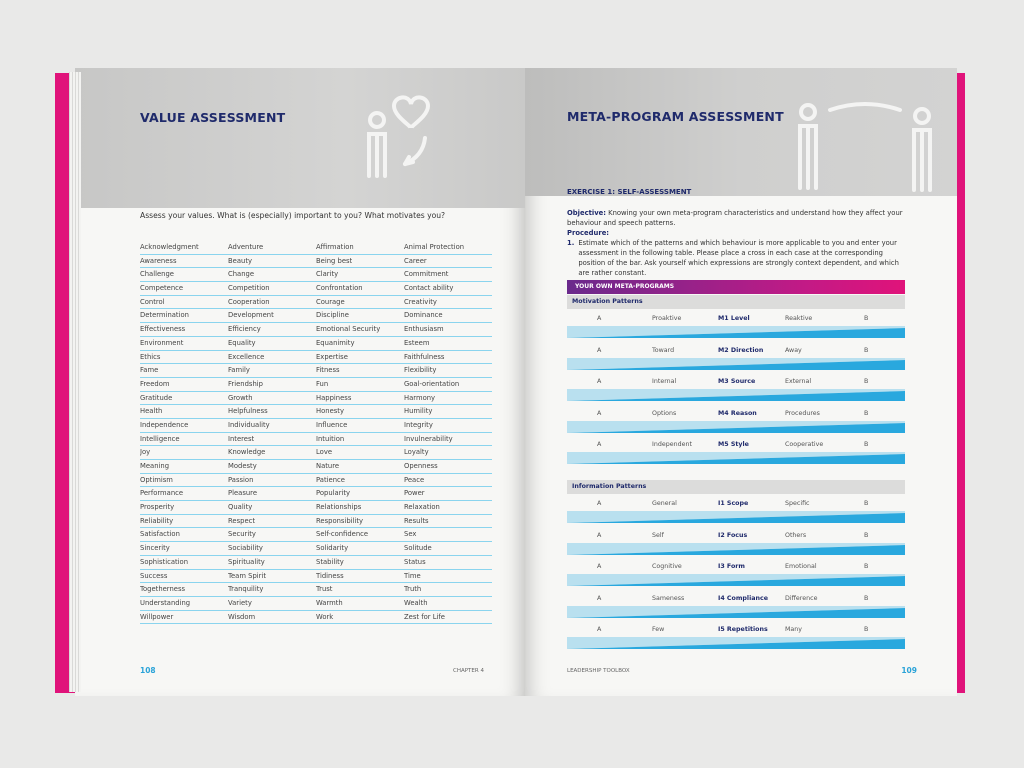 Image resolution: width=1024 pixels, height=768 pixels. What do you see at coordinates (330, 479) in the screenshot?
I see `value-cell: Patience` at bounding box center [330, 479].